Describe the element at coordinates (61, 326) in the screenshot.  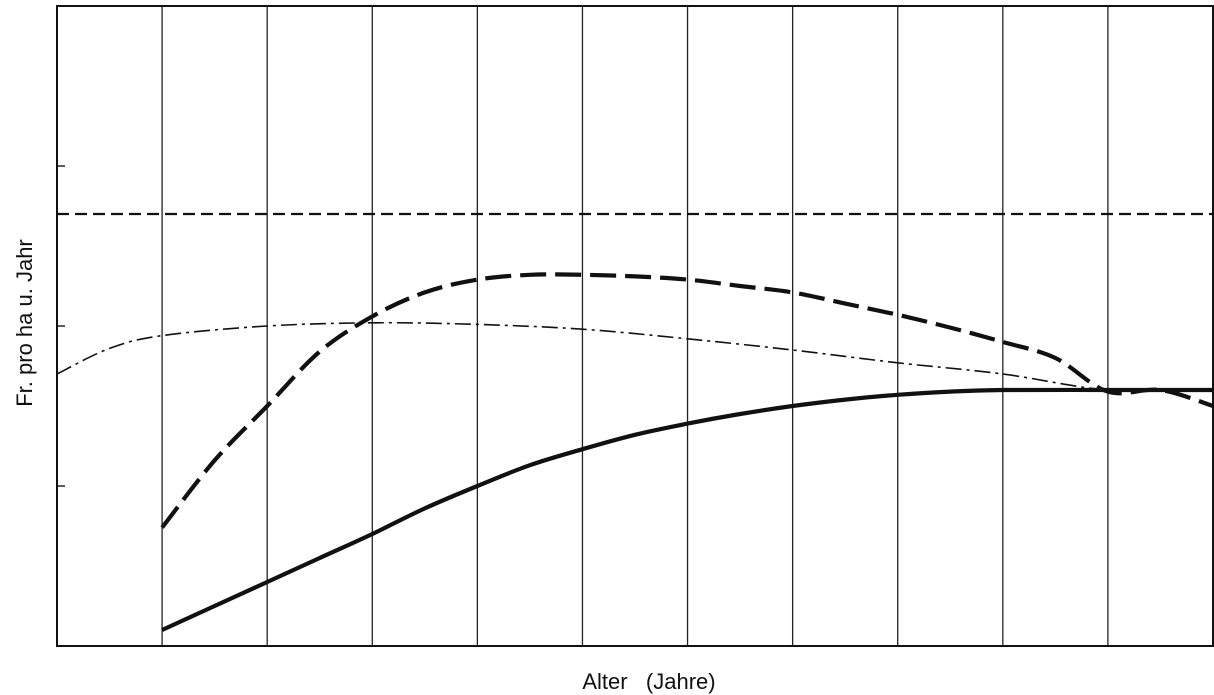
I see `y-axis-ticks` at that location.